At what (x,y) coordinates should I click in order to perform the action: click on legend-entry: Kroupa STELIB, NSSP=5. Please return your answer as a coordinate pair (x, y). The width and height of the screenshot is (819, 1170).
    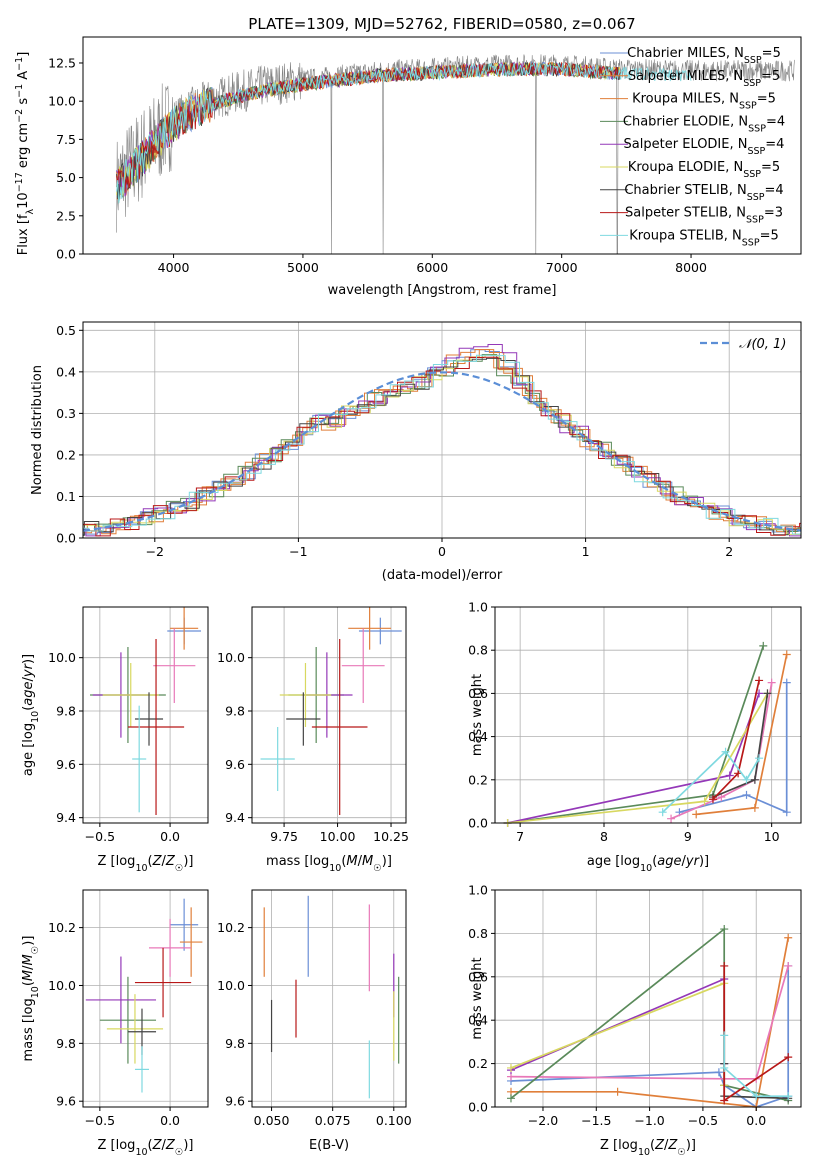
    Looking at the image, I should click on (704, 238).